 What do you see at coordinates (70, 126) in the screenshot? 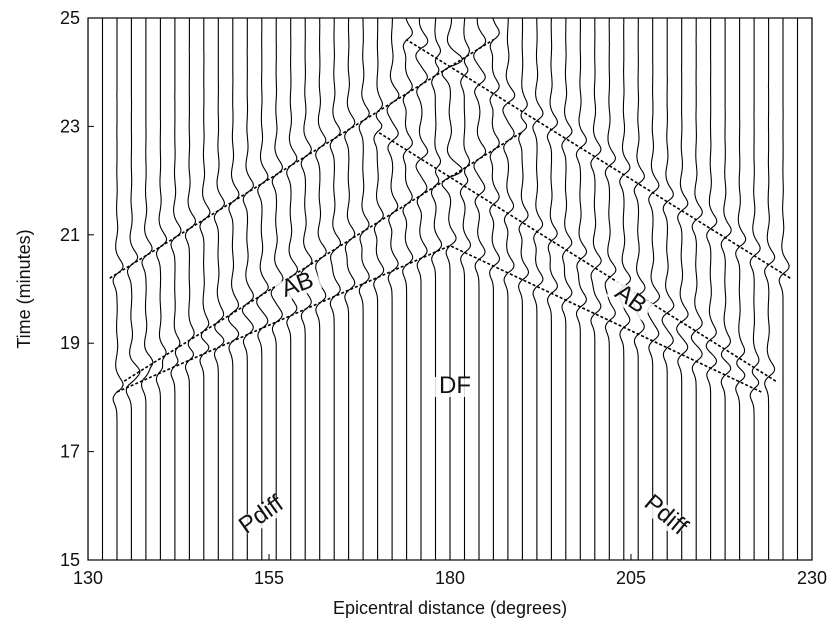
I see `y-tick-label: 23` at bounding box center [70, 126].